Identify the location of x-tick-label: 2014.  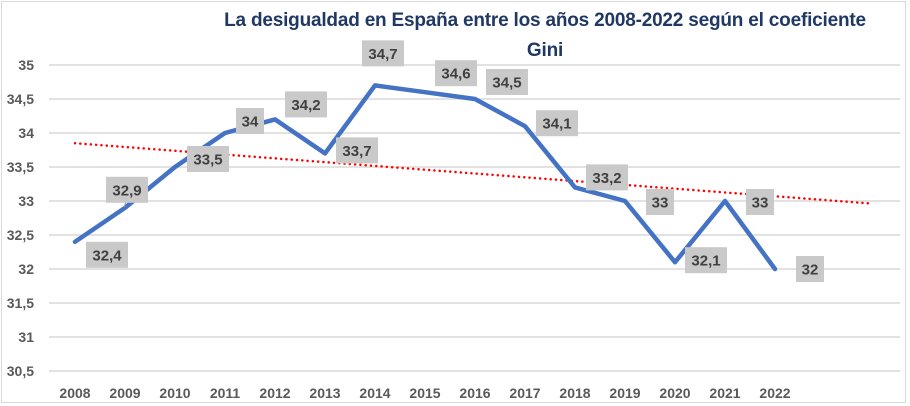
(374, 393).